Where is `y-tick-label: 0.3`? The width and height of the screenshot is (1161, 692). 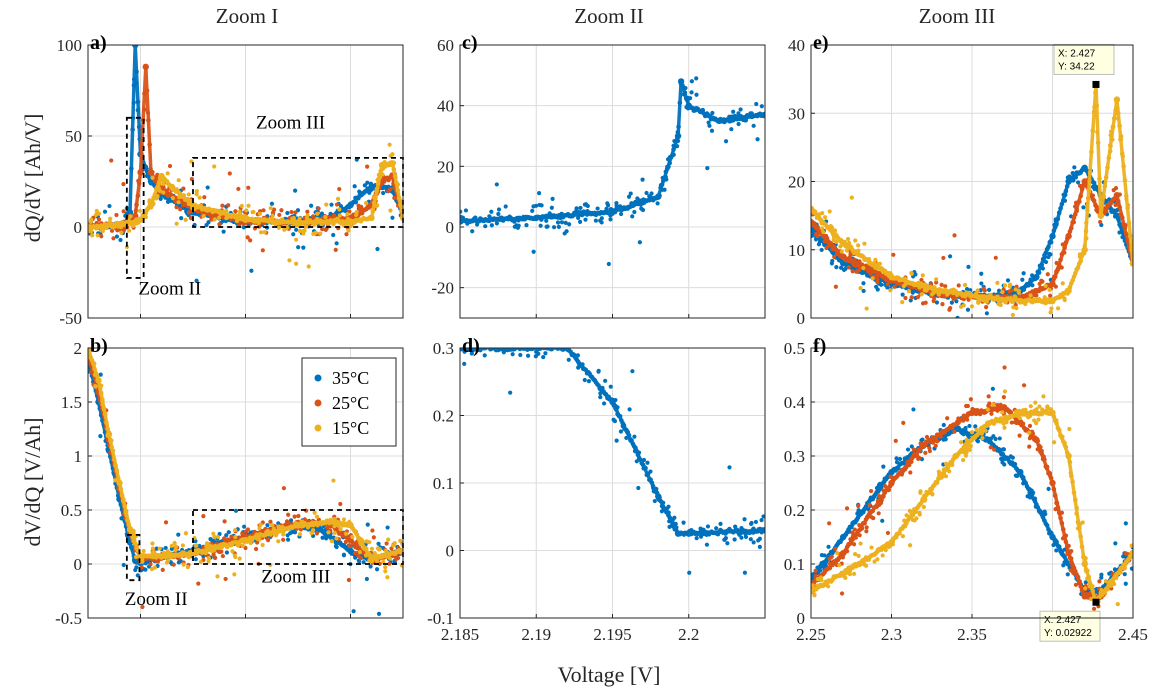
y-tick-label: 0.3 is located at coordinates (794, 456).